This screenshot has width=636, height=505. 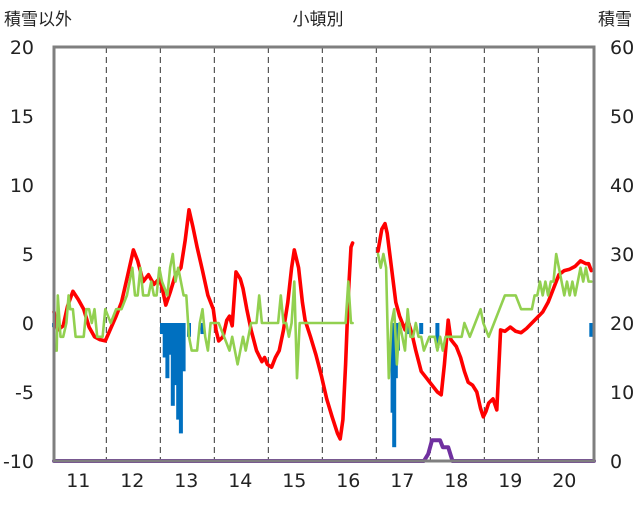 What do you see at coordinates (564, 481) in the screenshot?
I see `x-tick-label-9: 20` at bounding box center [564, 481].